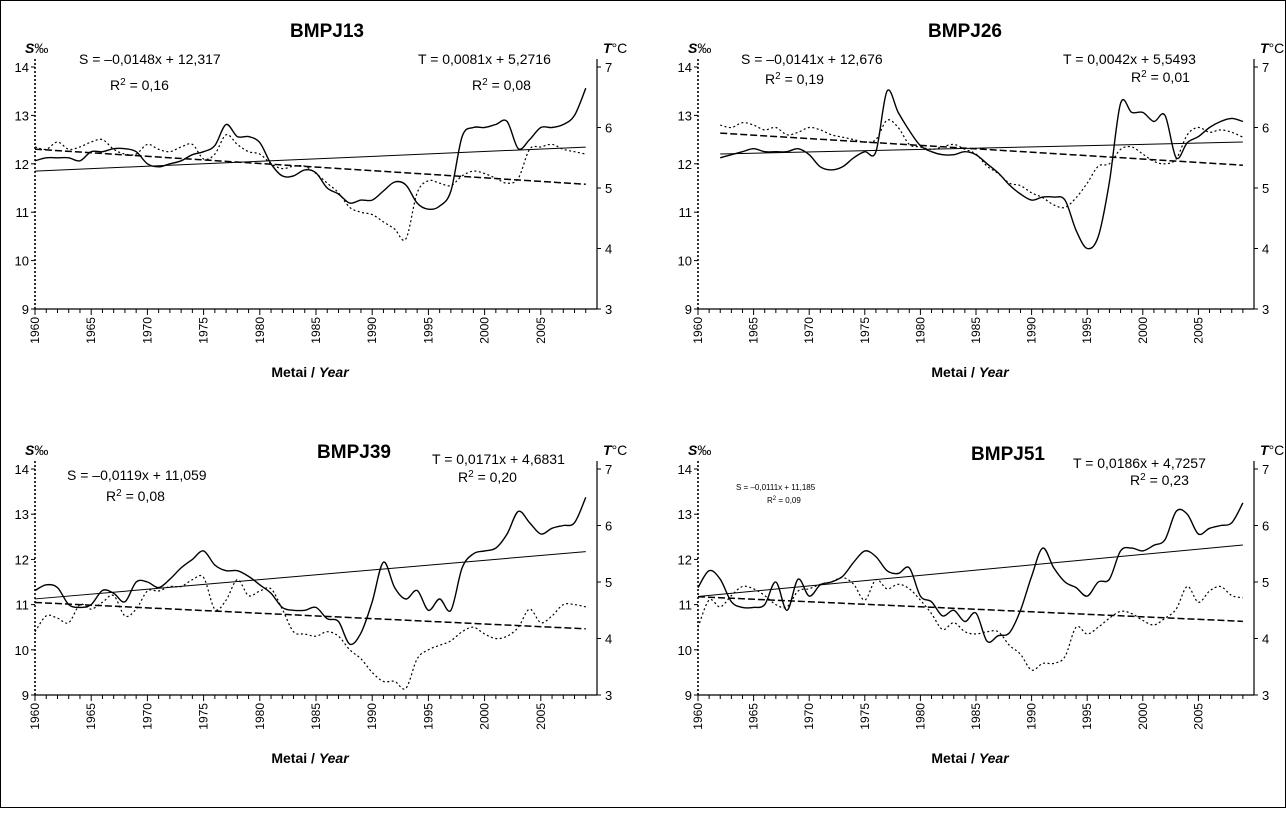 The image size is (1286, 813). Describe the element at coordinates (1129, 59) in the screenshot. I see `temperature-equation: T = 0,0042x + 5,5493` at that location.